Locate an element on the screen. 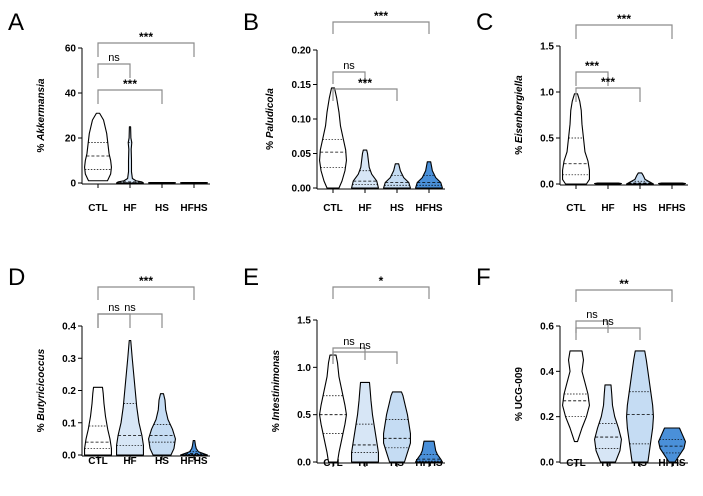  panel-letter: E is located at coordinates (251, 277).